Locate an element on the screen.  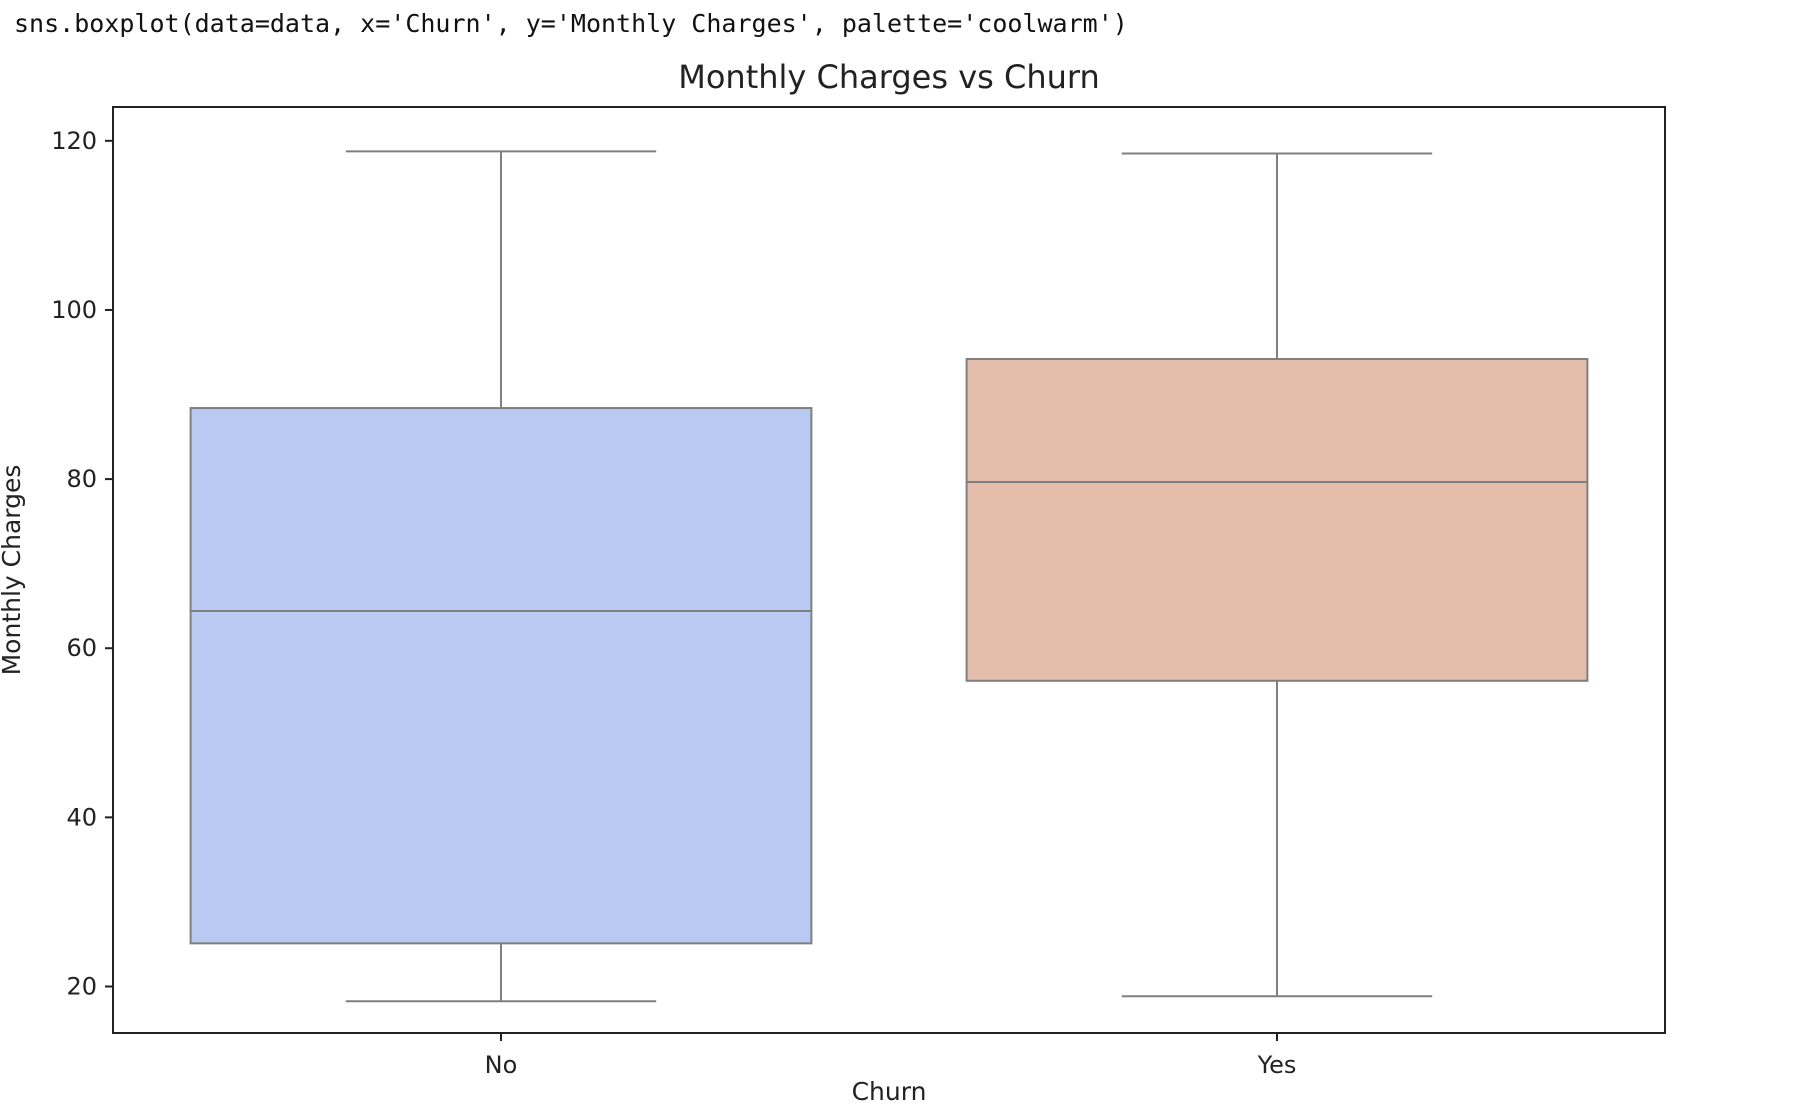
y-tick-label: 120 is located at coordinates (74, 141).